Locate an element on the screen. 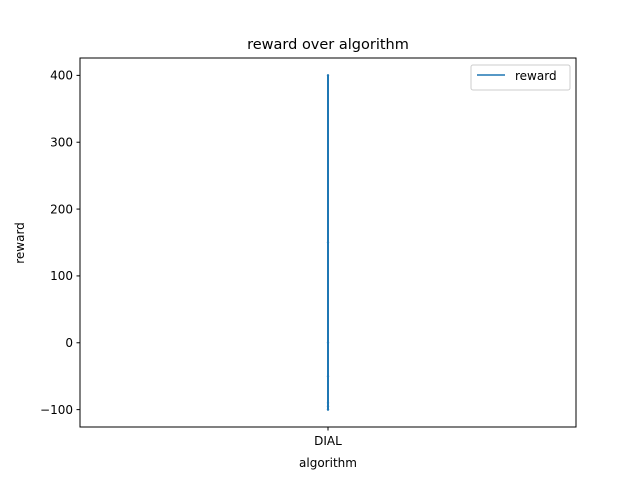 This screenshot has height=480, width=640. y-tick-label: 200 is located at coordinates (61, 209).